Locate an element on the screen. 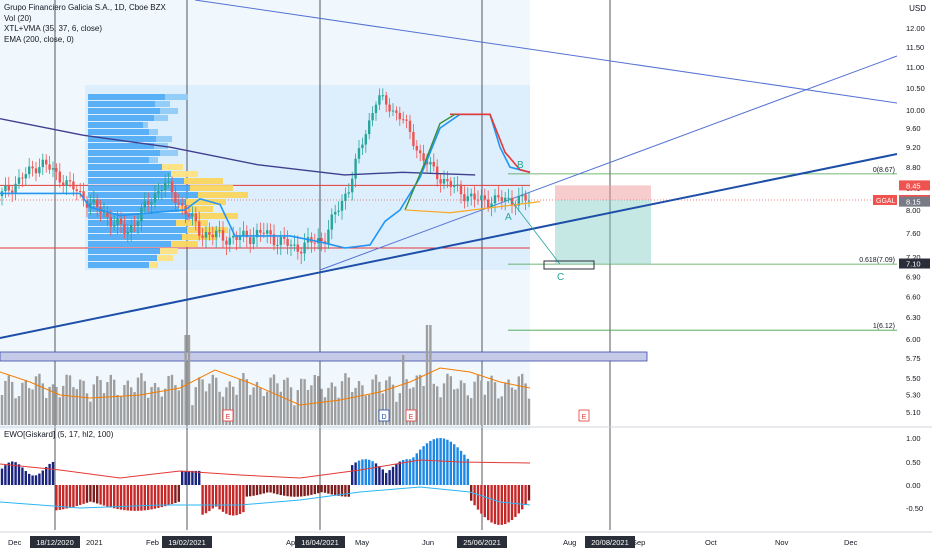  date-badge-3: 25/06/2021 is located at coordinates (482, 542).